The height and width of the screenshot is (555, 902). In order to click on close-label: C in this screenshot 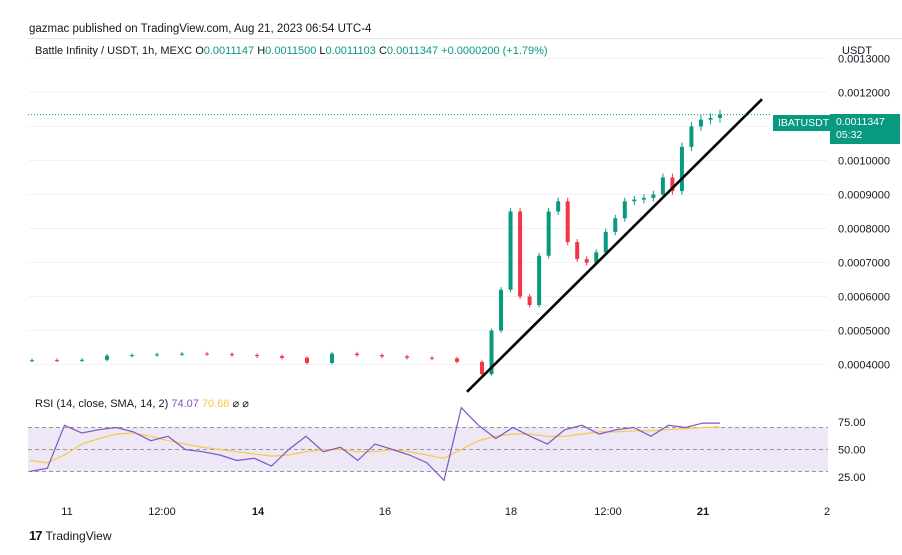, I will do `click(382, 51)`.